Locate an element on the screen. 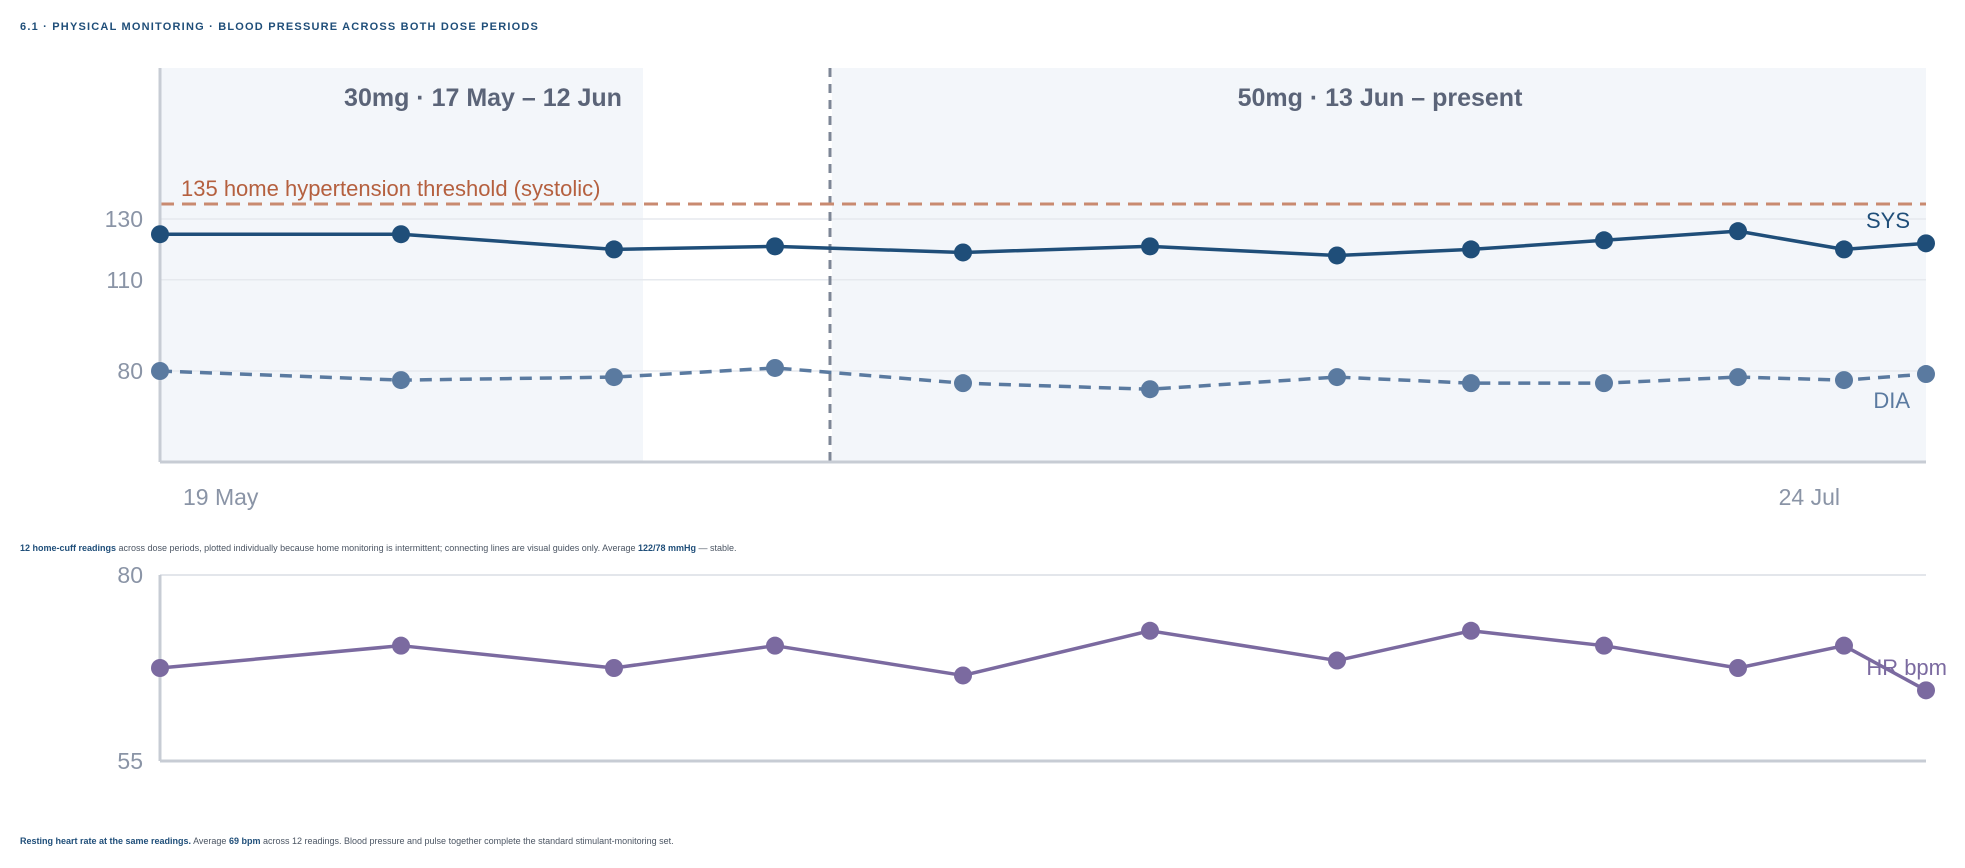  period-band-30mg is located at coordinates (401, 265).